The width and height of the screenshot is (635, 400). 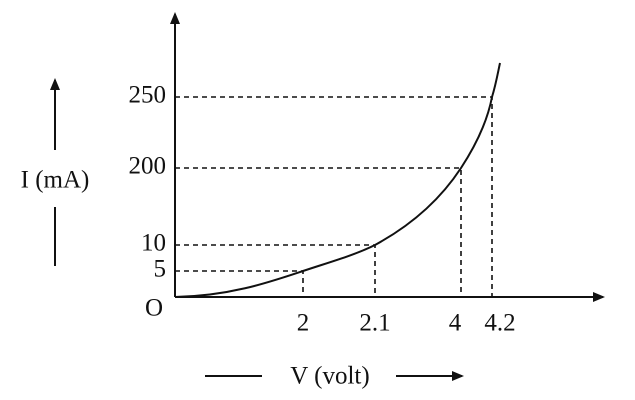 I want to click on x-tick-label: 4.2, so click(x=499, y=323).